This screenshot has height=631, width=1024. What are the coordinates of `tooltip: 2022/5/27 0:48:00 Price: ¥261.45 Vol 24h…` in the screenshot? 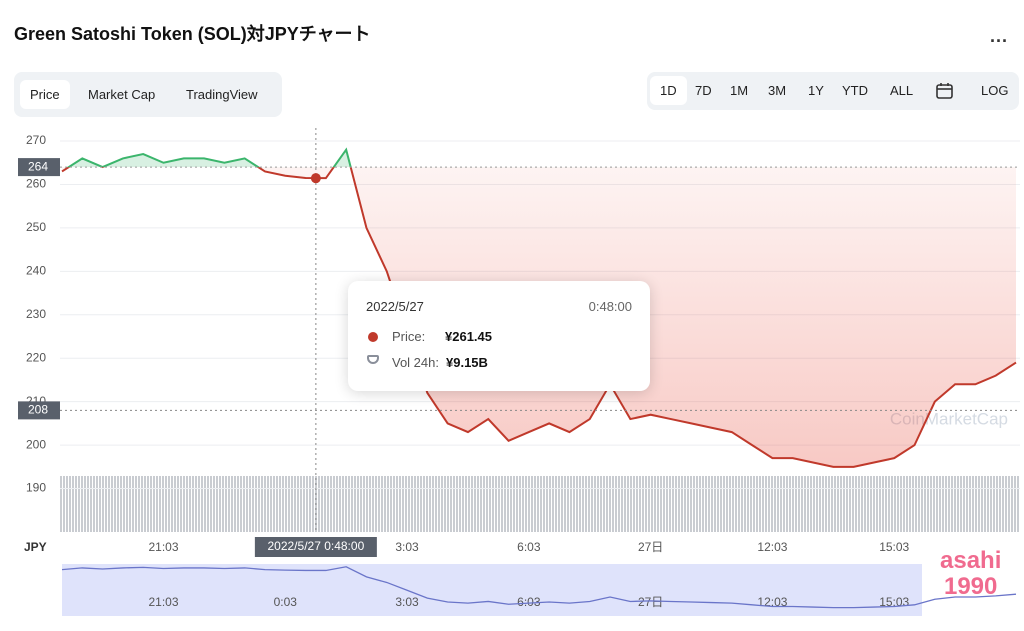 It's located at (499, 336).